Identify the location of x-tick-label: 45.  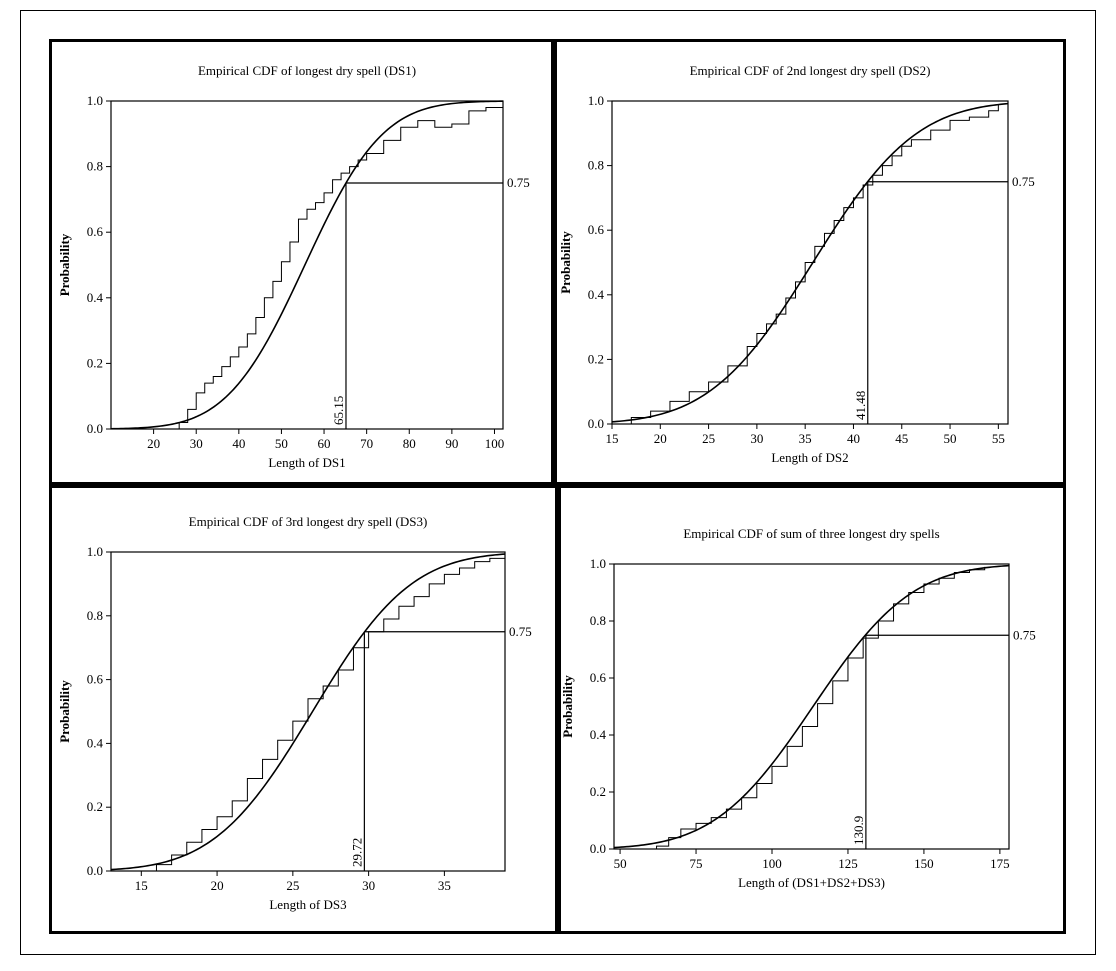
(901, 438).